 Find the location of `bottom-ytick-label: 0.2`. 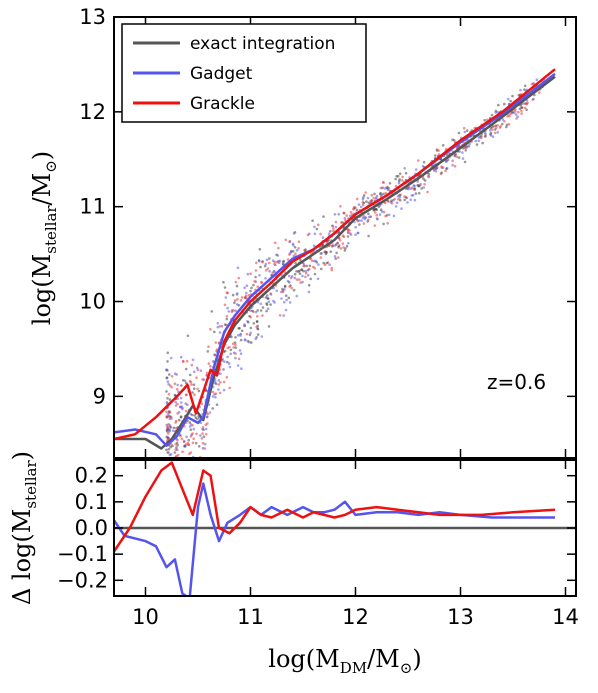

bottom-ytick-label: 0.2 is located at coordinates (91, 476).